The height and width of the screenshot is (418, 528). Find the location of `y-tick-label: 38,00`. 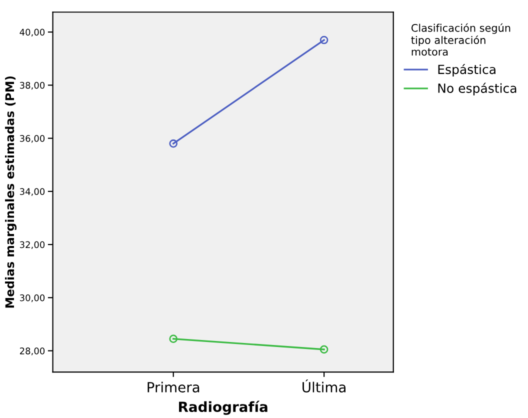

y-tick-label: 38,00 is located at coordinates (32, 86).